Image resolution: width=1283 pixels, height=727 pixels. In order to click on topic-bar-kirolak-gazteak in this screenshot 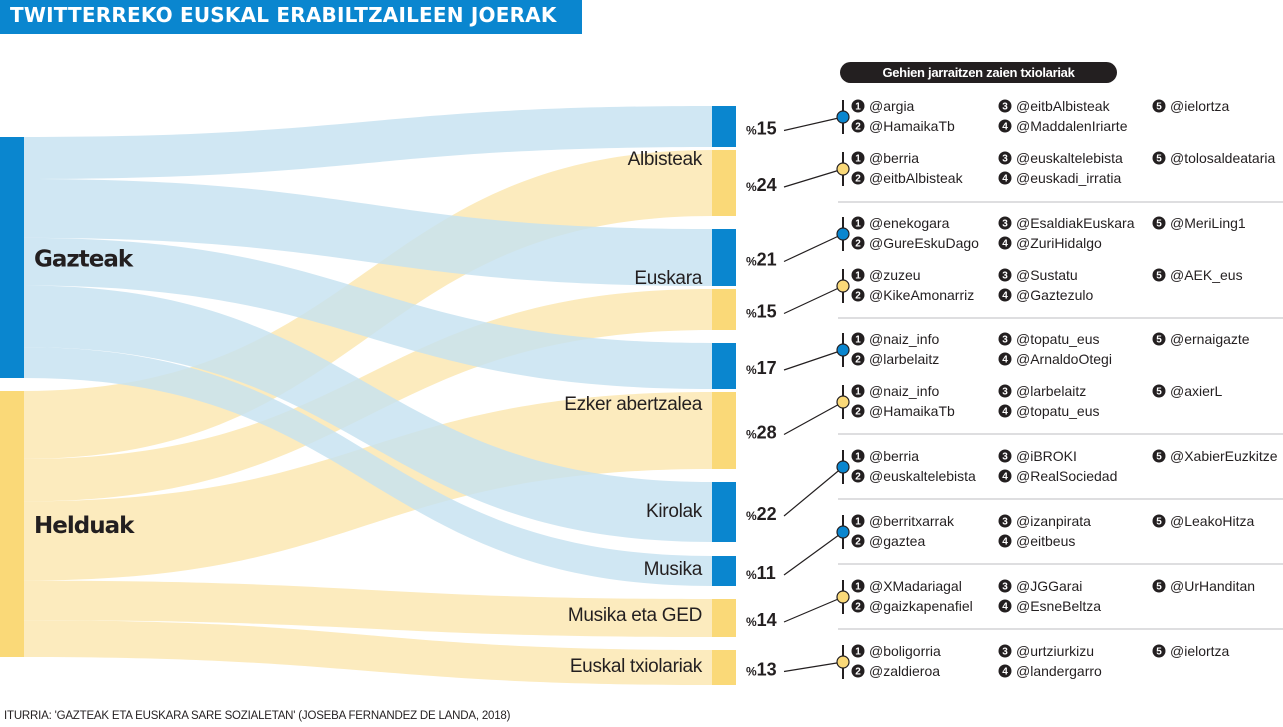, I will do `click(724, 512)`.